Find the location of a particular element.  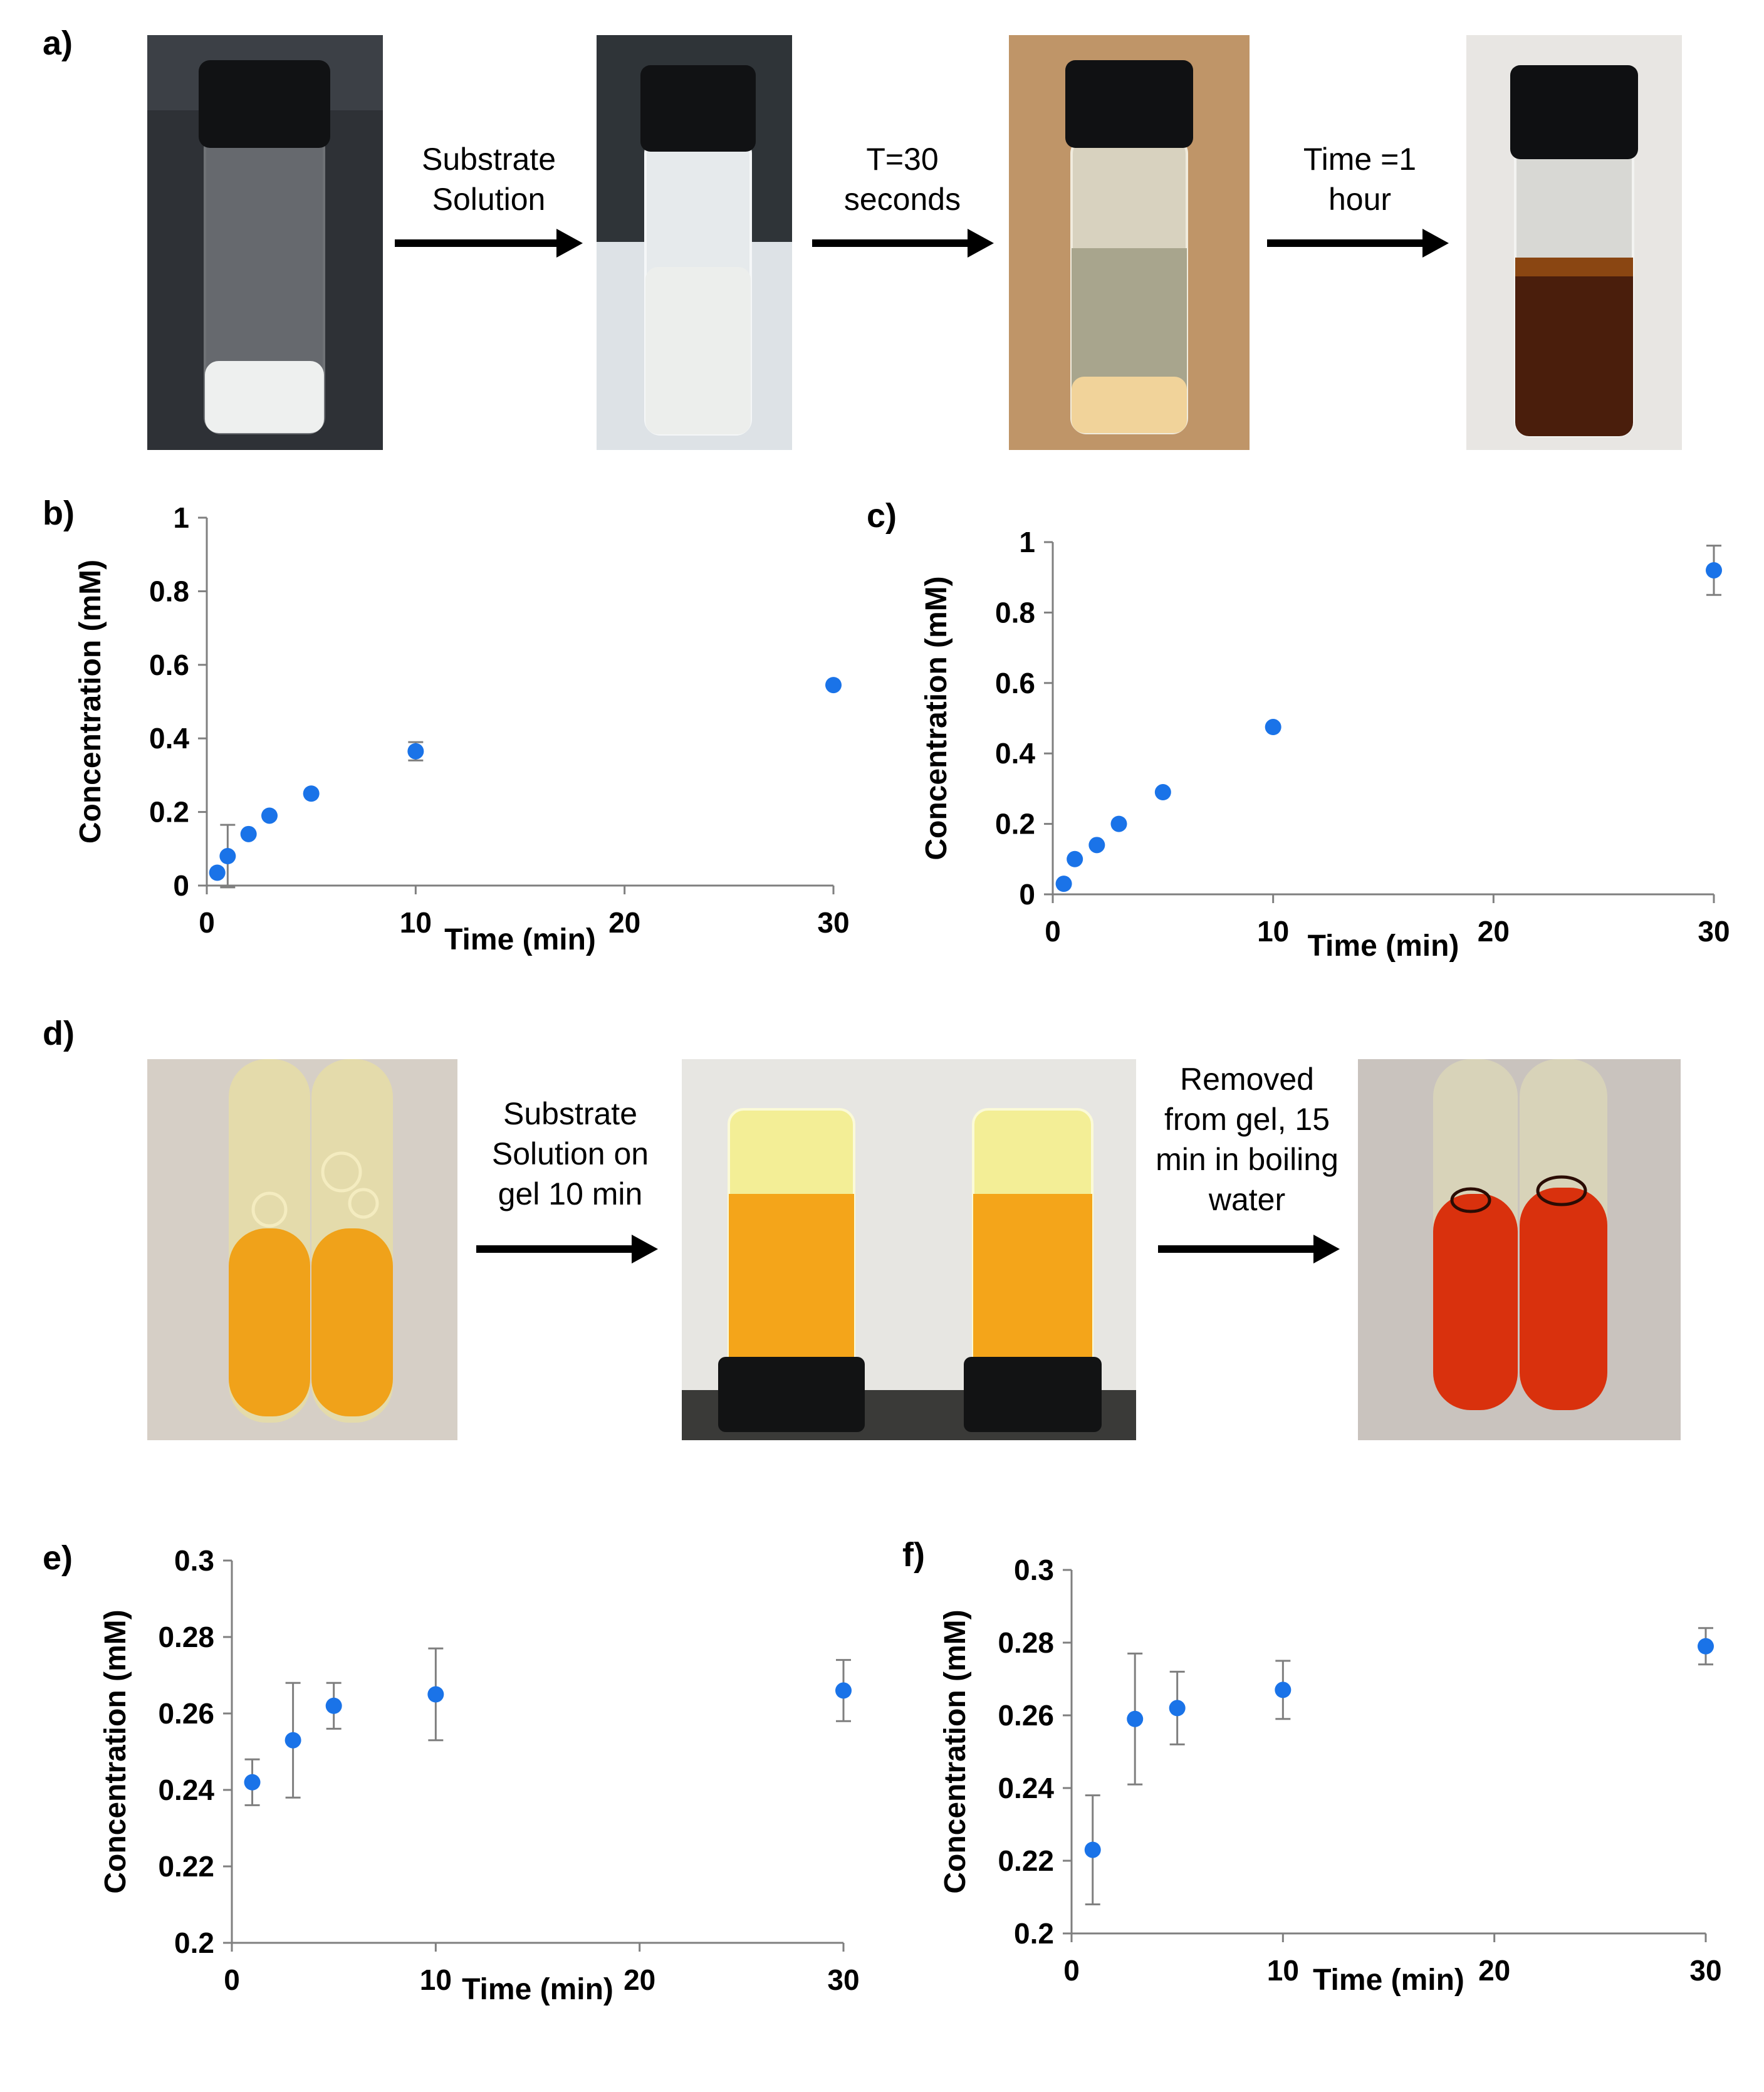

panel-label-c: c) is located at coordinates (882, 516).